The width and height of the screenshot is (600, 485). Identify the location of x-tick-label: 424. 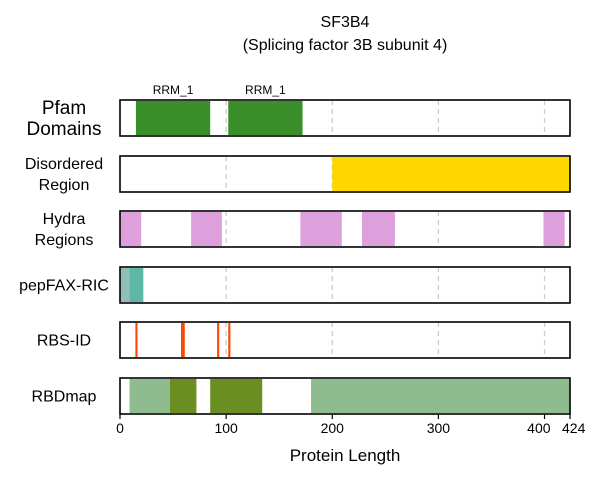
(574, 428).